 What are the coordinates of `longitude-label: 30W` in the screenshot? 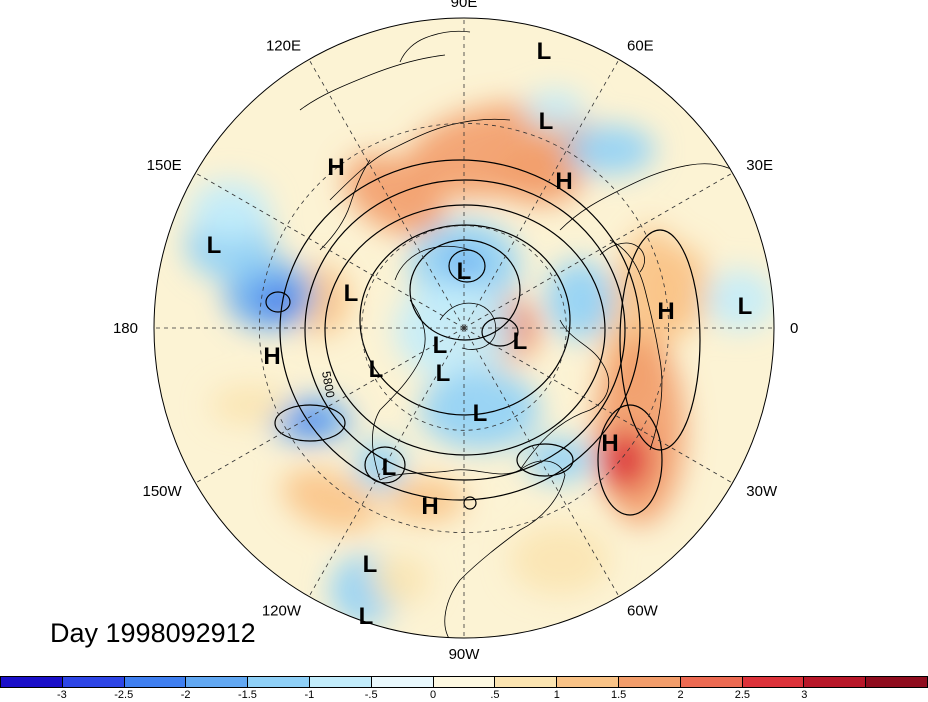 It's located at (762, 491).